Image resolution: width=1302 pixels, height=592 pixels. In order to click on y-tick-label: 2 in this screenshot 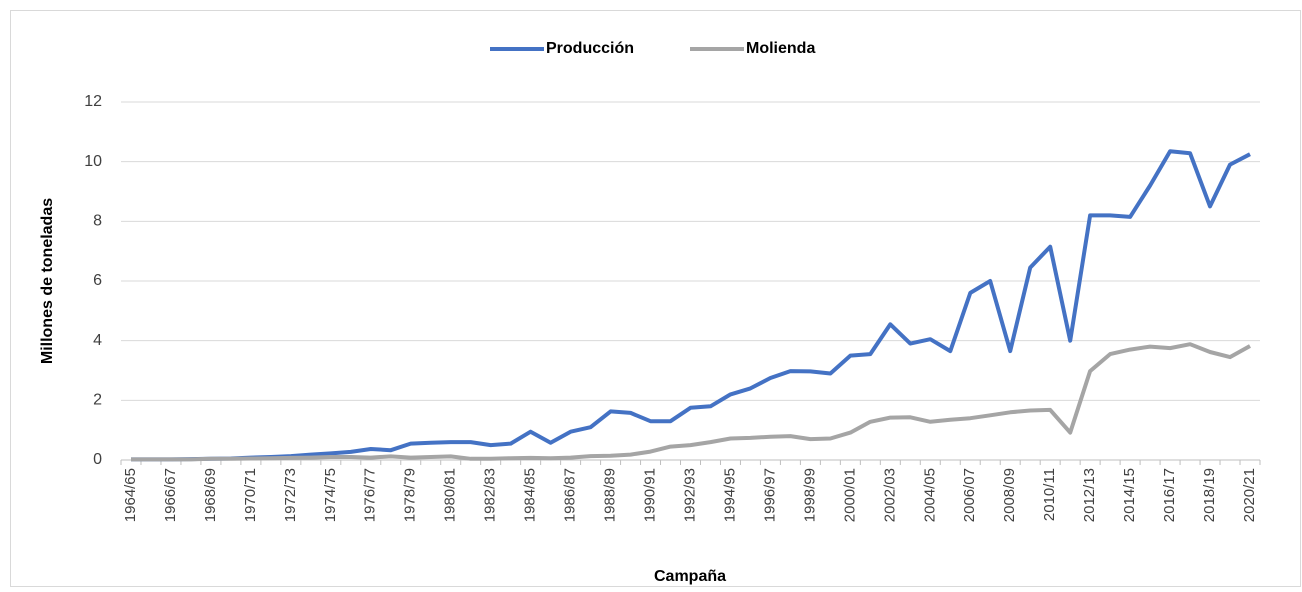, I will do `click(97, 400)`.